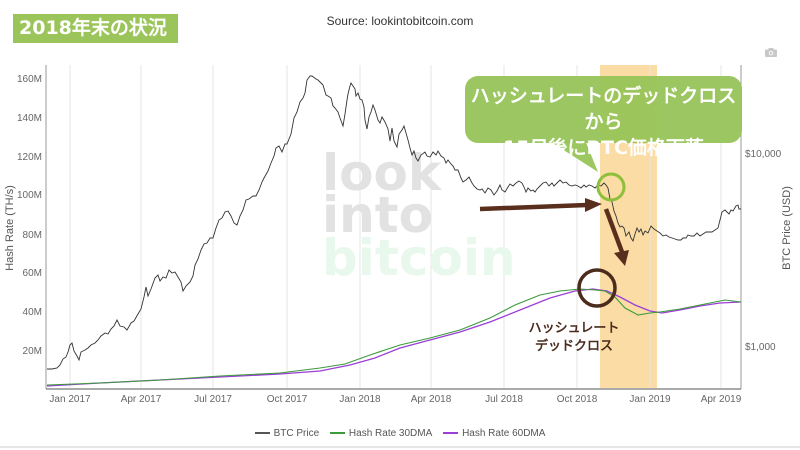 The image size is (800, 450). What do you see at coordinates (262, 433) in the screenshot?
I see `legend-swatch-btc` at bounding box center [262, 433].